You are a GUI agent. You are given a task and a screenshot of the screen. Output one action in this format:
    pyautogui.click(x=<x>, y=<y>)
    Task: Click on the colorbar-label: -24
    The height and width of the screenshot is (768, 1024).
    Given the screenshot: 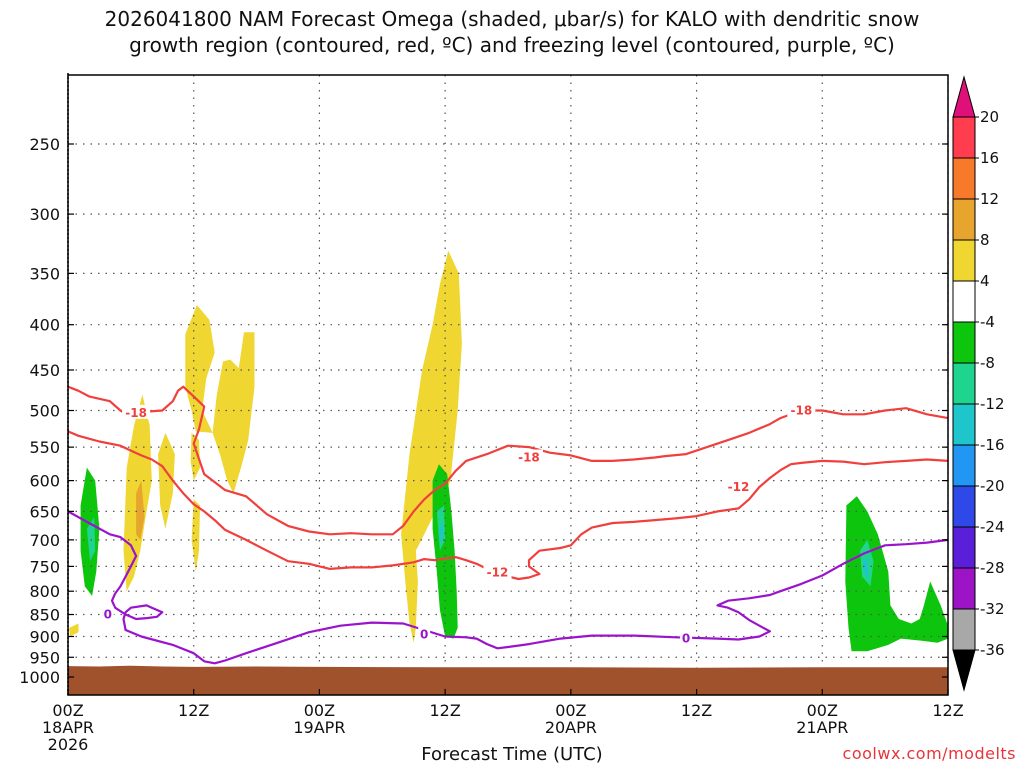 What is the action you would take?
    pyautogui.click(x=992, y=527)
    